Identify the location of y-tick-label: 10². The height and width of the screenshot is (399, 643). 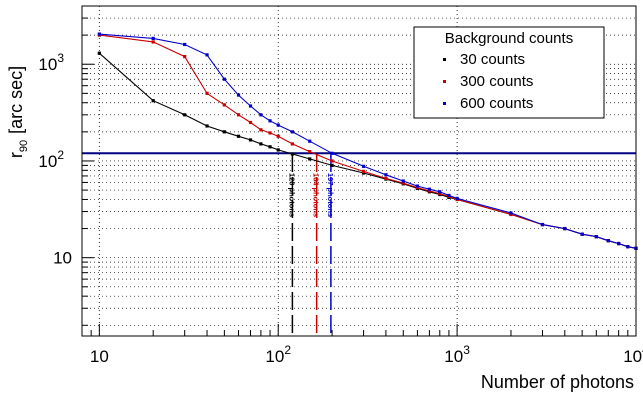
(51, 159).